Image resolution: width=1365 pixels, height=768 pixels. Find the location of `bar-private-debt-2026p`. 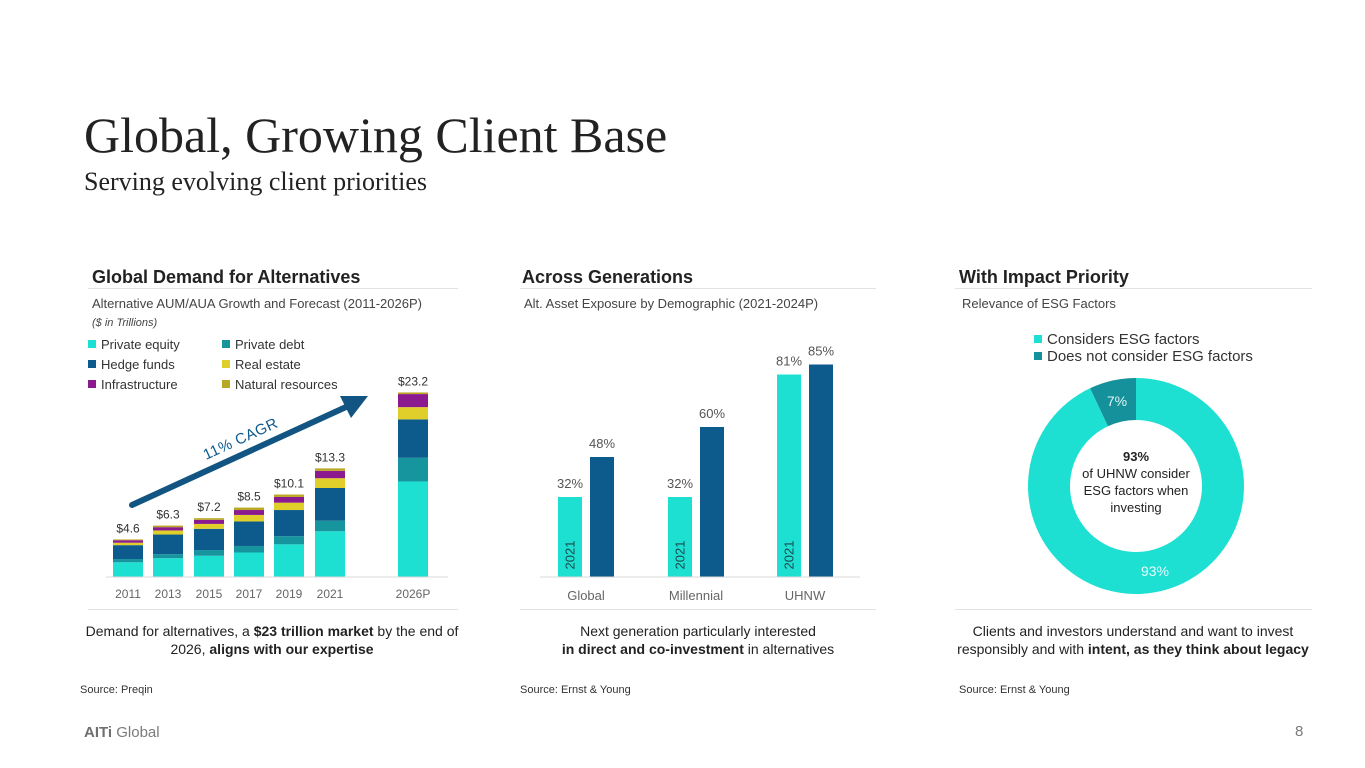

bar-private-debt-2026p is located at coordinates (413, 469).